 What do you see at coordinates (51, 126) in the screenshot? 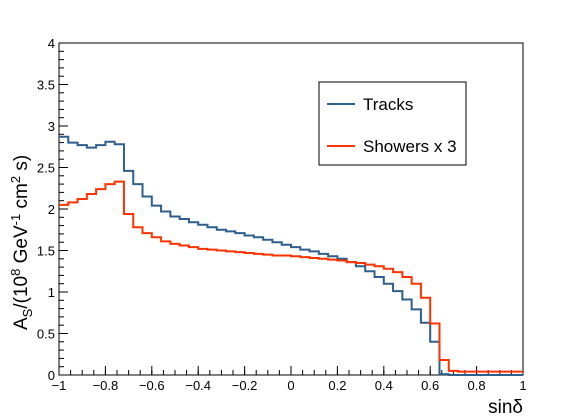
I see `y-tick-label: 3` at bounding box center [51, 126].